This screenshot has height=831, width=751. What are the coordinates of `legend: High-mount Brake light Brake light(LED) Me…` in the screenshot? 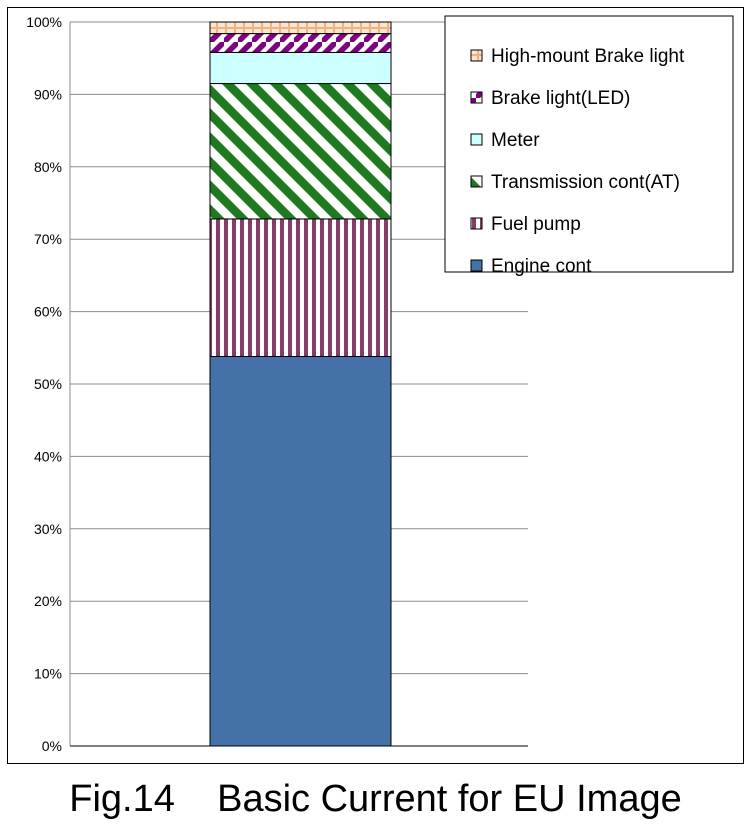 It's located at (589, 146).